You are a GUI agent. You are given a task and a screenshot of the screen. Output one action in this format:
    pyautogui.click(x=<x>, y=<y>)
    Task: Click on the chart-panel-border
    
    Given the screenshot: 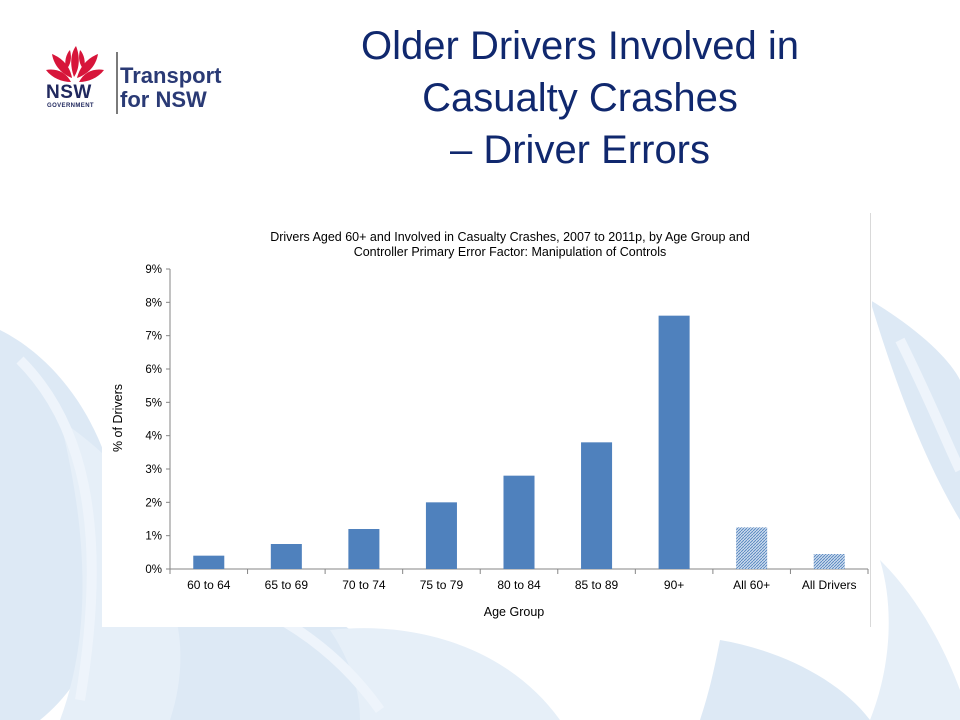 What is the action you would take?
    pyautogui.click(x=870, y=420)
    